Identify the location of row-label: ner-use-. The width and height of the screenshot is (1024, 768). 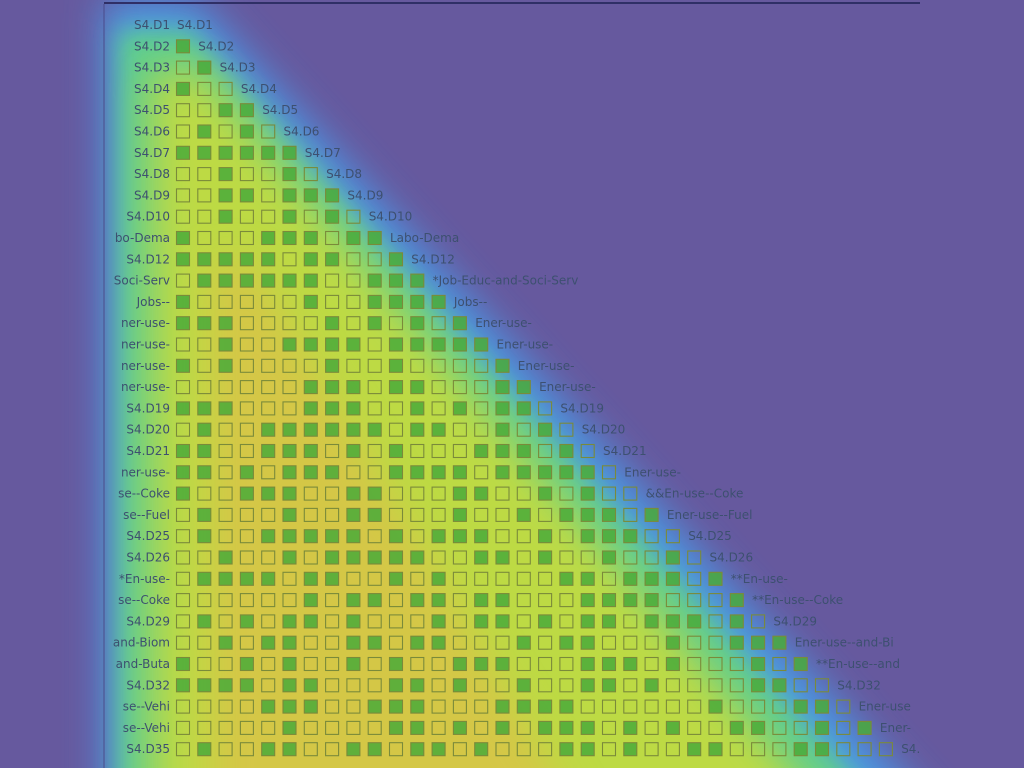
(145, 387).